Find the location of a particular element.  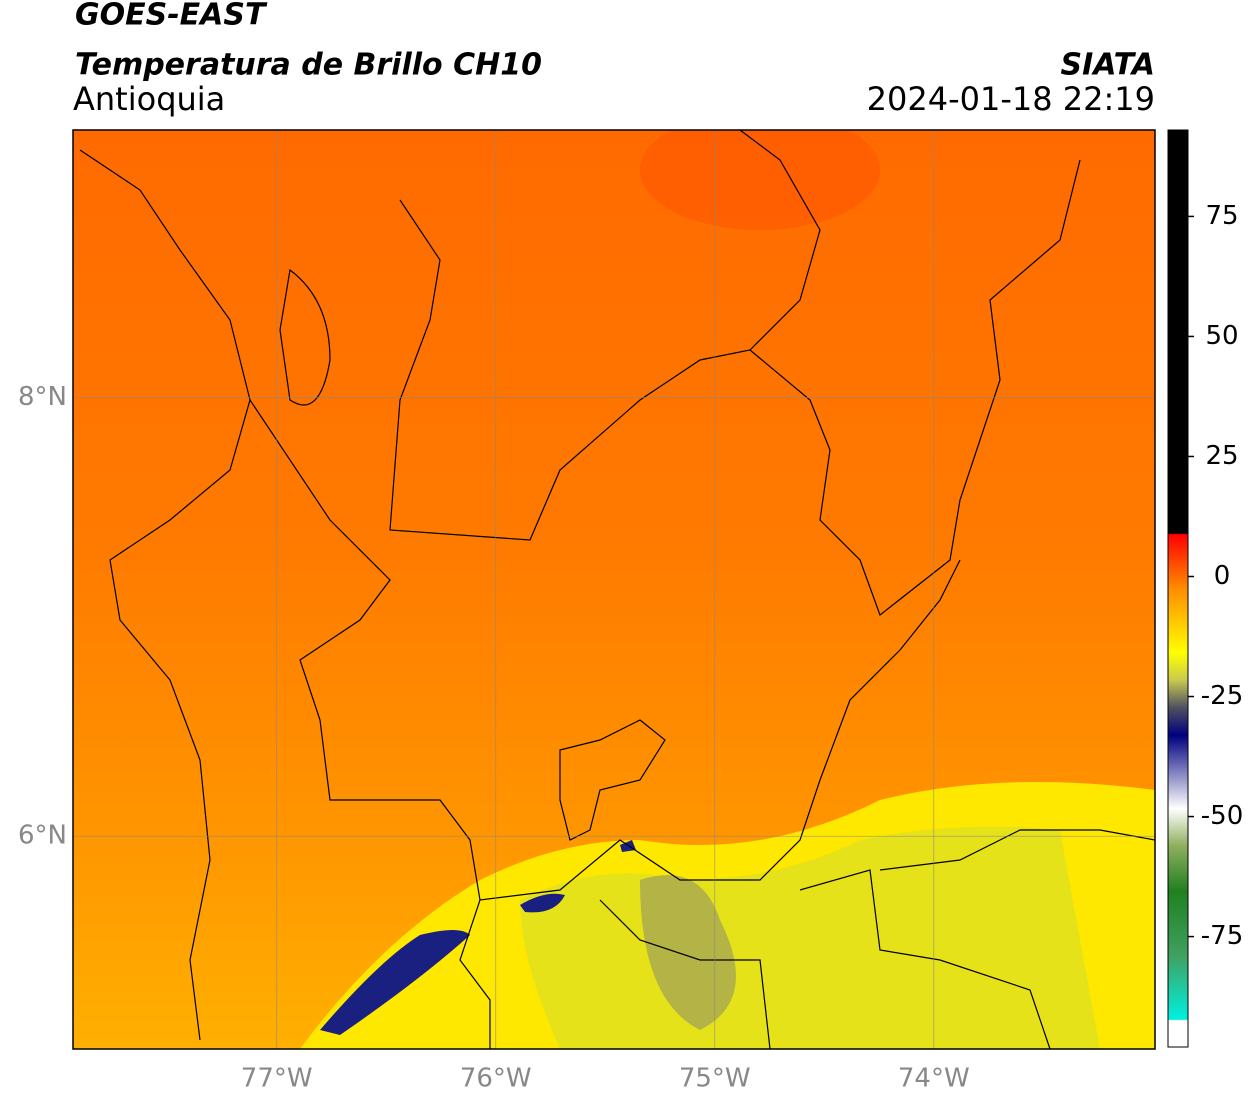

colorbar-tick-label: -25 is located at coordinates (1222, 696).